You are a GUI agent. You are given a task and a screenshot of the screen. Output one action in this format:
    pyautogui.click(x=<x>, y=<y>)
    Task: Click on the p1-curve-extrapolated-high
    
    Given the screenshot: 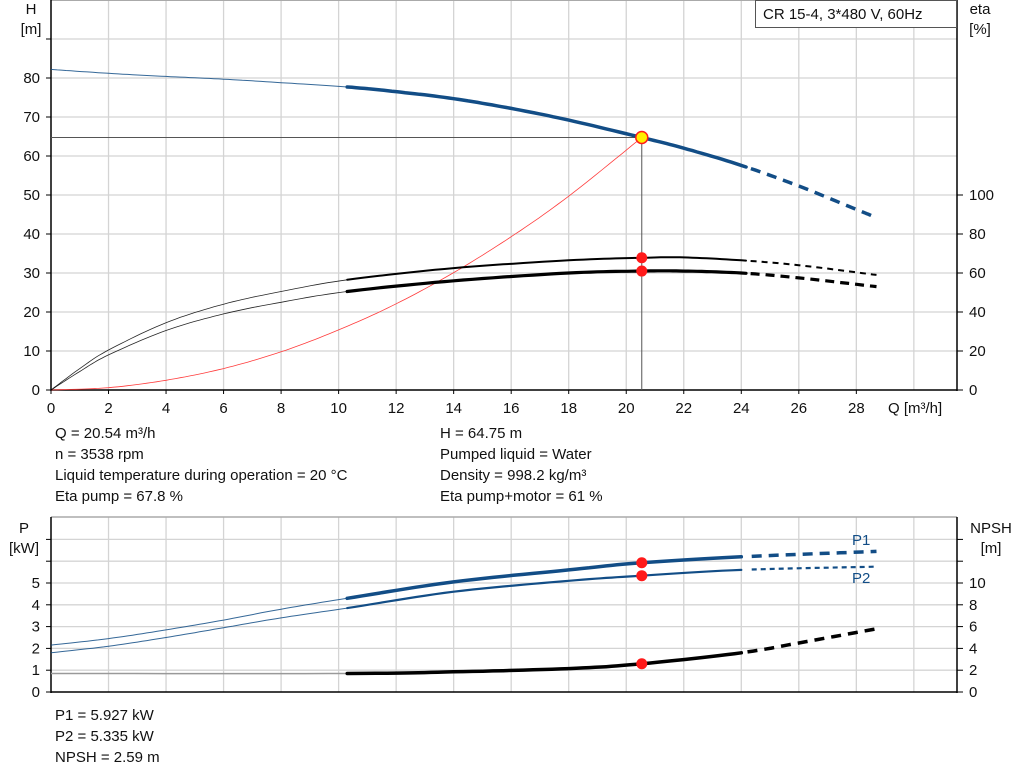 What is the action you would take?
    pyautogui.click(x=814, y=554)
    